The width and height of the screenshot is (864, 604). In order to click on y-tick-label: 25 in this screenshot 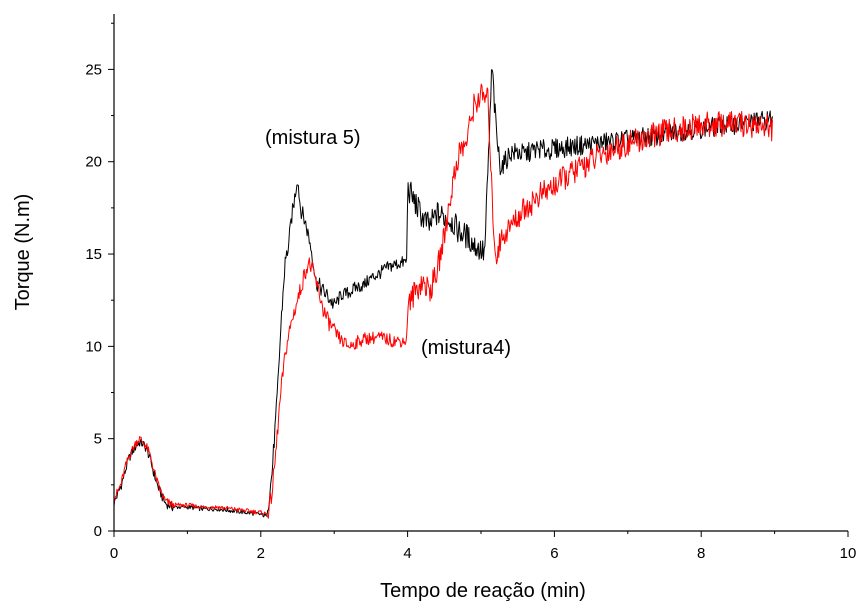, I will do `click(93, 69)`.